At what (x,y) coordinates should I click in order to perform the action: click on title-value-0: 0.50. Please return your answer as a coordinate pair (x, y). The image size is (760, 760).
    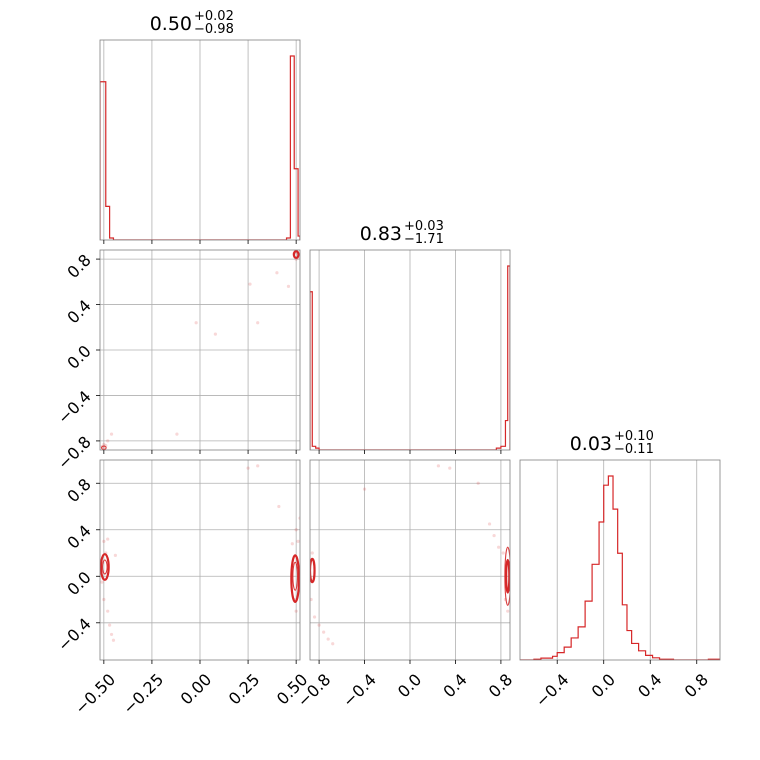
    Looking at the image, I should click on (171, 24).